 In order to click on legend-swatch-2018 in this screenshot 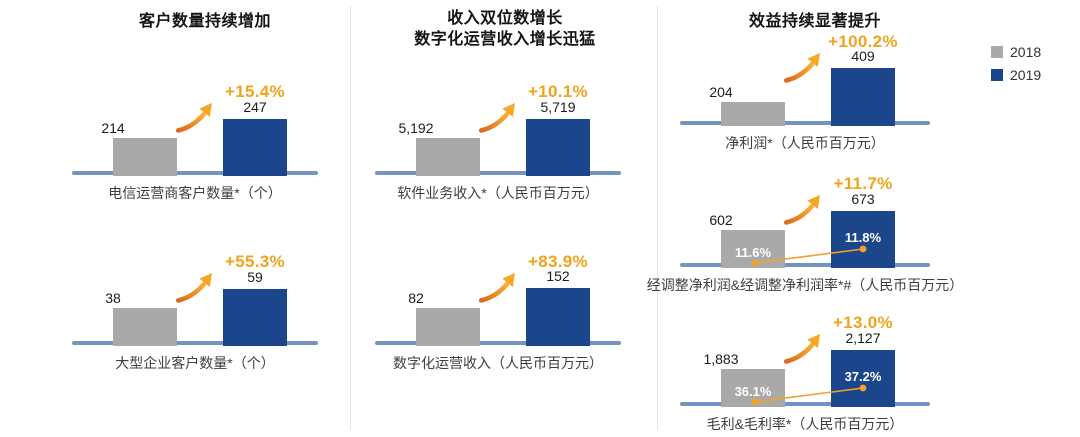, I will do `click(997, 51)`.